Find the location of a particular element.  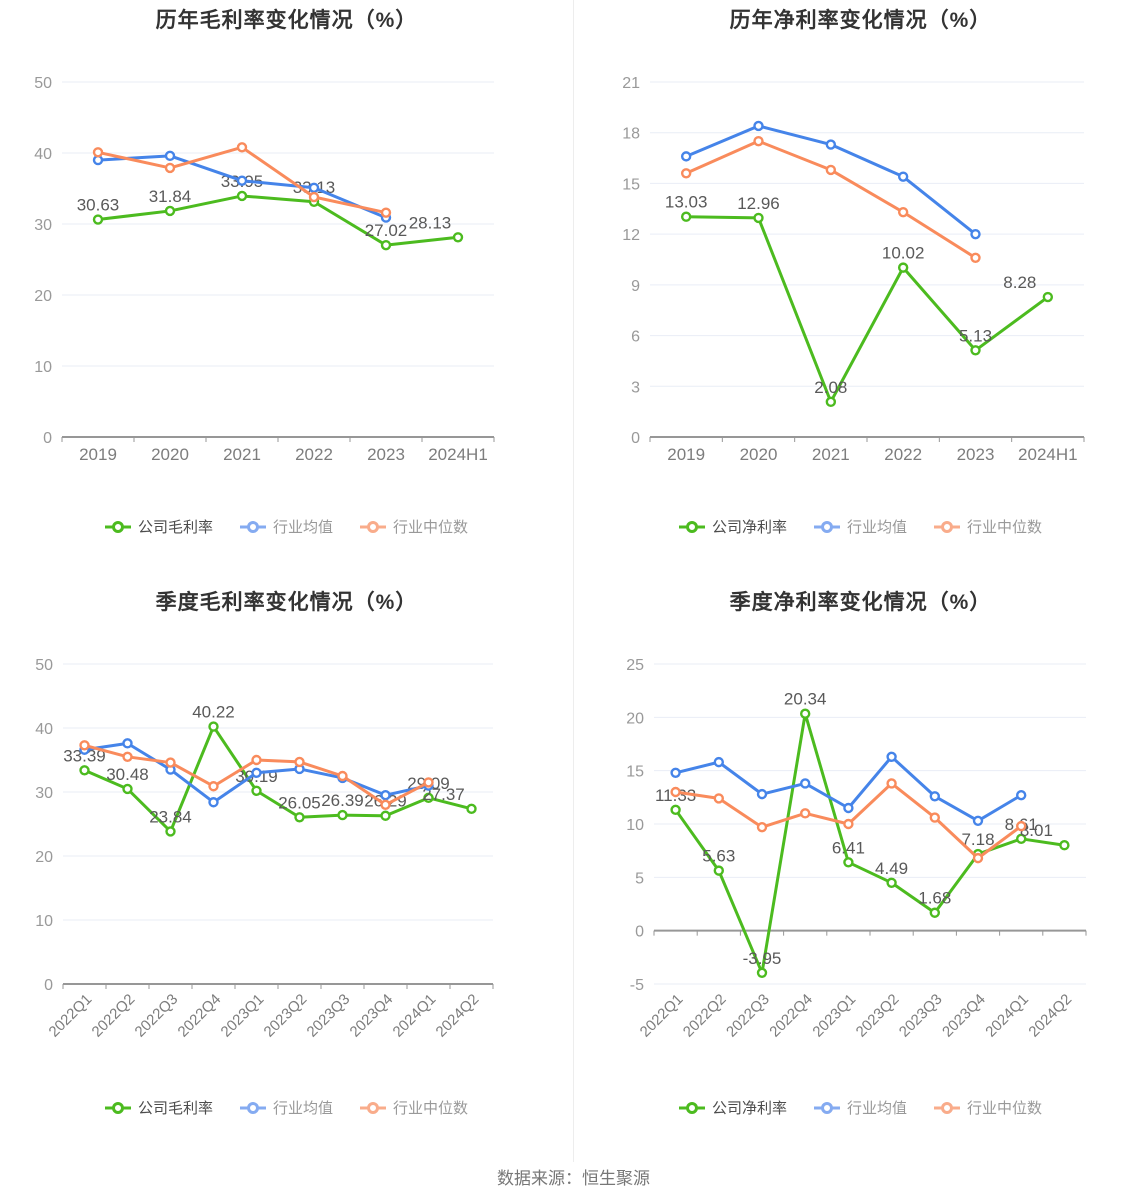

y-tick-label: 20 is located at coordinates (635, 718).